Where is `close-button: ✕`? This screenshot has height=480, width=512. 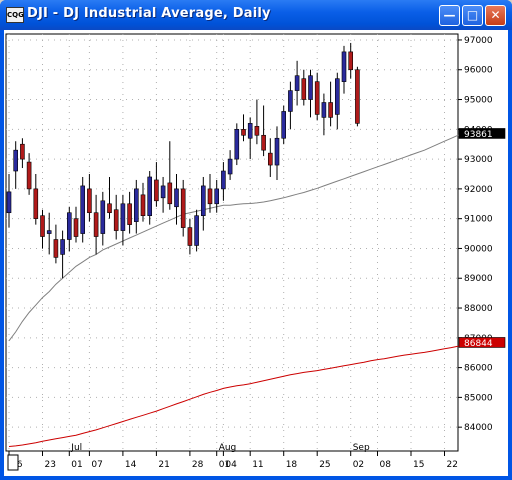
close-button: ✕ is located at coordinates (495, 15).